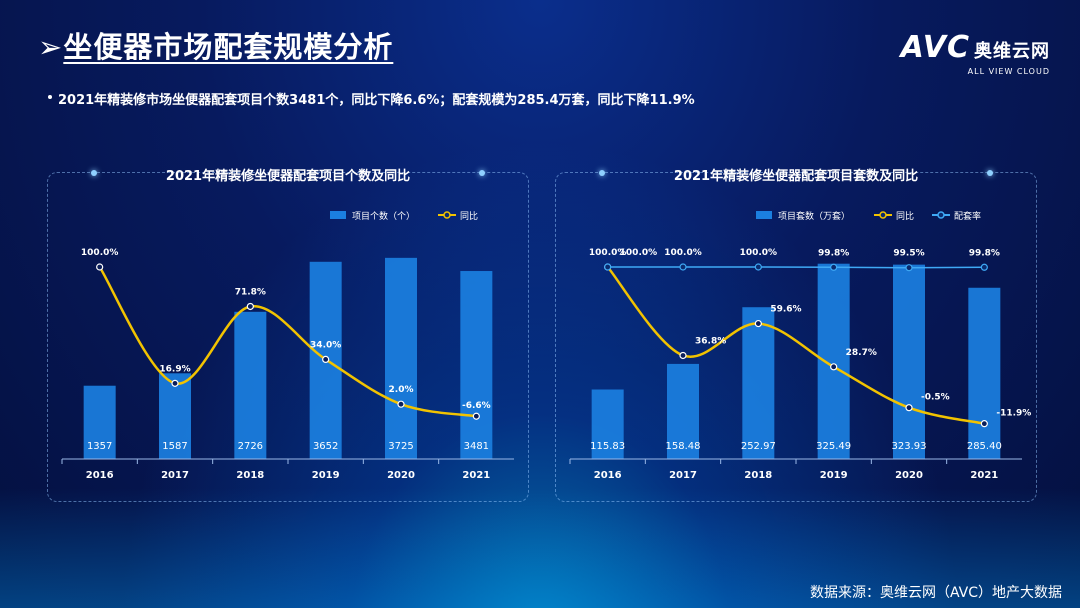 The width and height of the screenshot is (1080, 608). I want to click on line-value-label: -0.5%, so click(935, 398).